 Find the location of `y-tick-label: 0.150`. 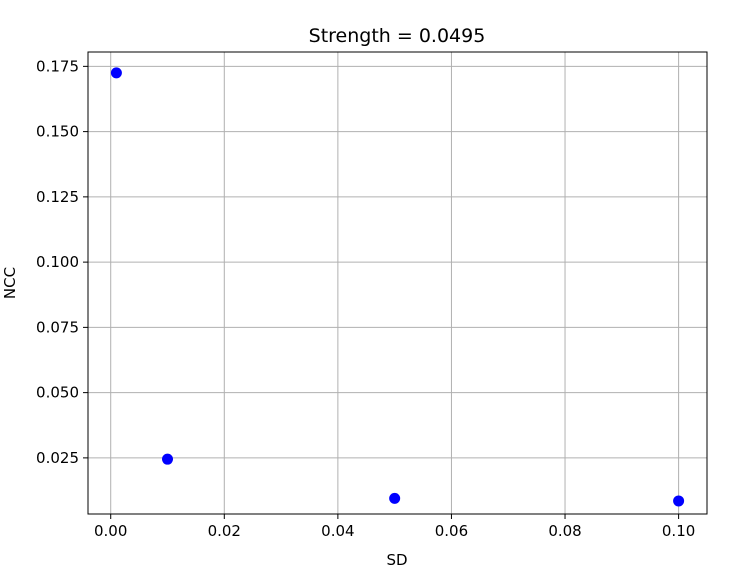

y-tick-label: 0.150 is located at coordinates (57, 132).